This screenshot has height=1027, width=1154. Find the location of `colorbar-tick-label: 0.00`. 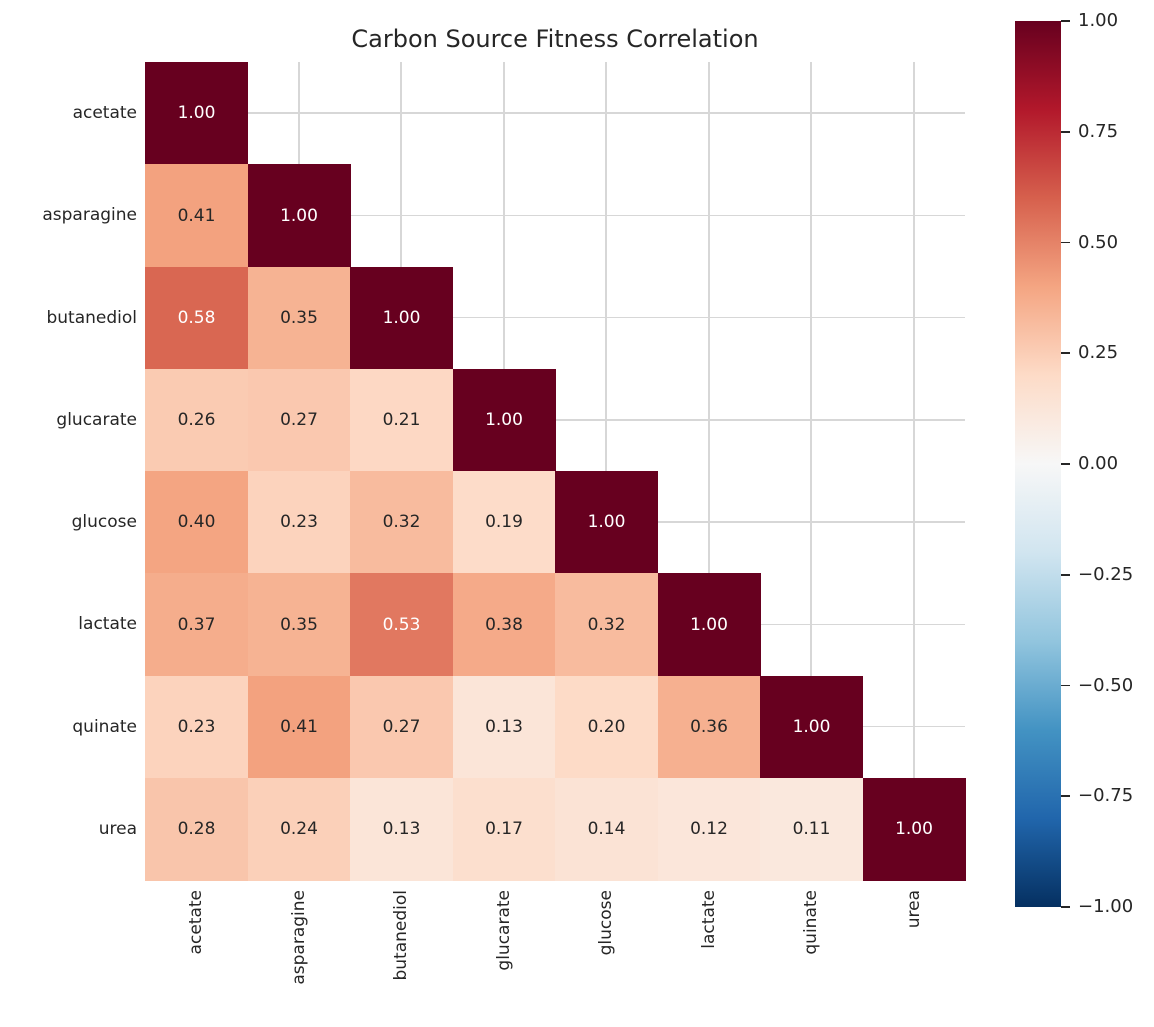

colorbar-tick-label: 0.00 is located at coordinates (1098, 463).